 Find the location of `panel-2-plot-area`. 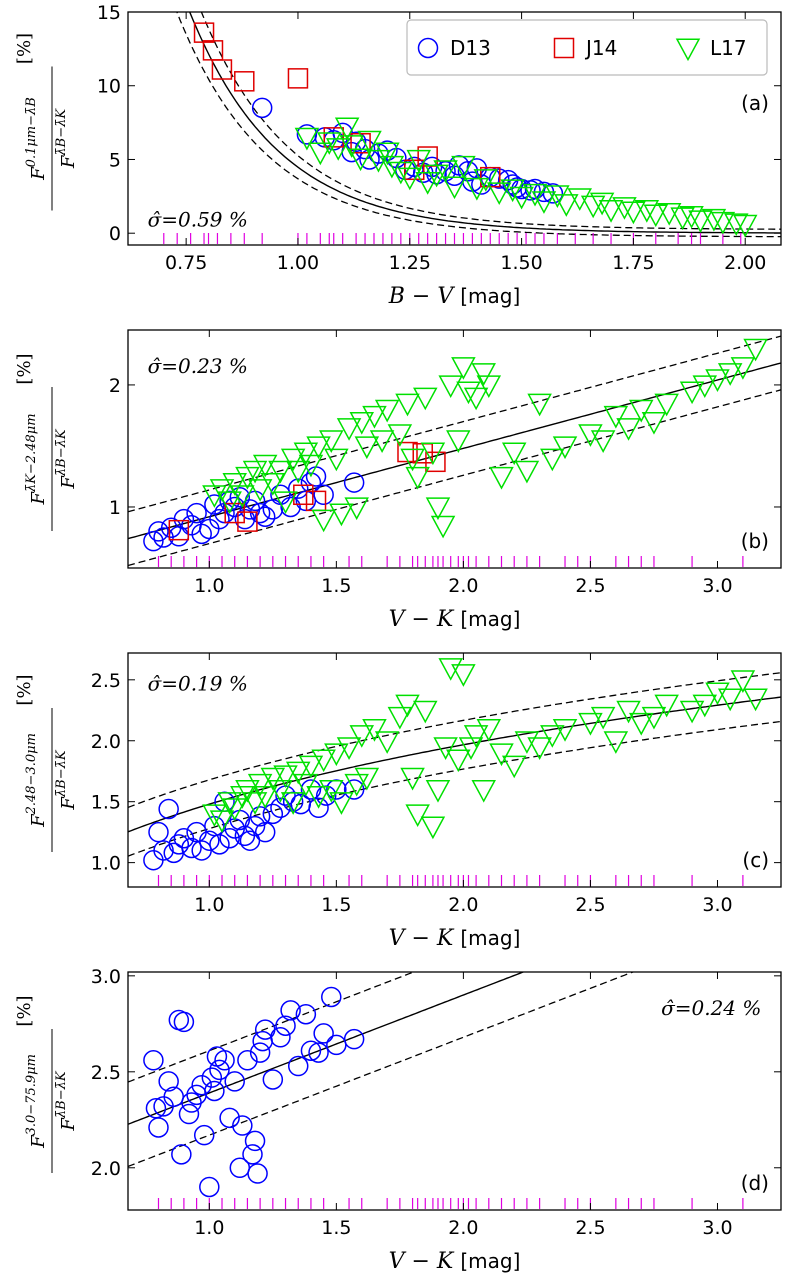

panel-2-plot-area is located at coordinates (454, 772).